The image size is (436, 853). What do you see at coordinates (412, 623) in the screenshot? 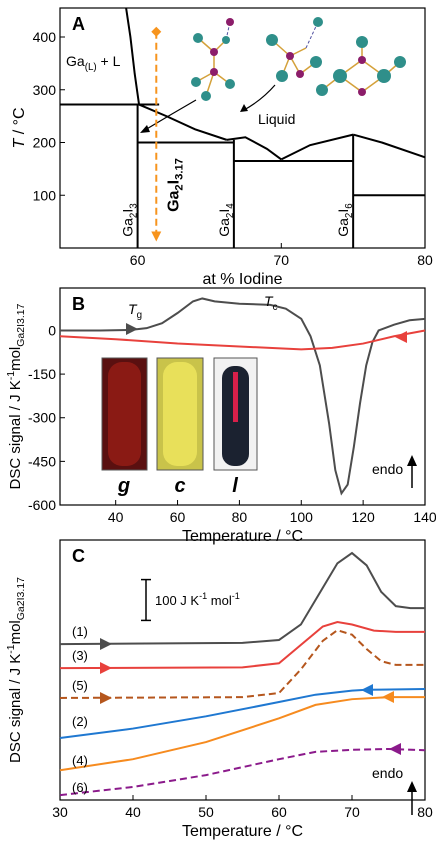
I see `endo-heads` at bounding box center [412, 623].